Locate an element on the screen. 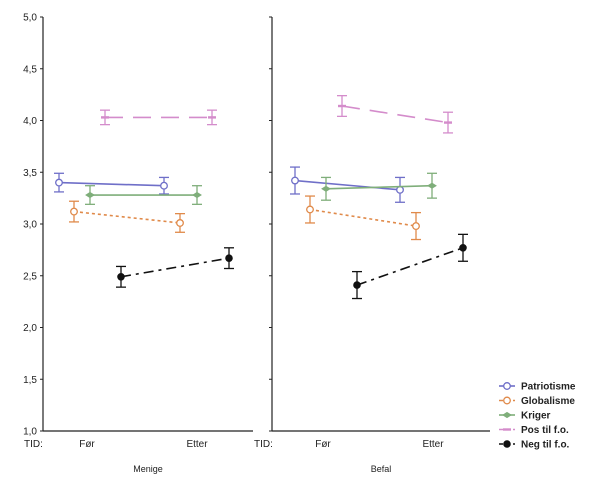  legend-label: Patriotisme is located at coordinates (548, 387).